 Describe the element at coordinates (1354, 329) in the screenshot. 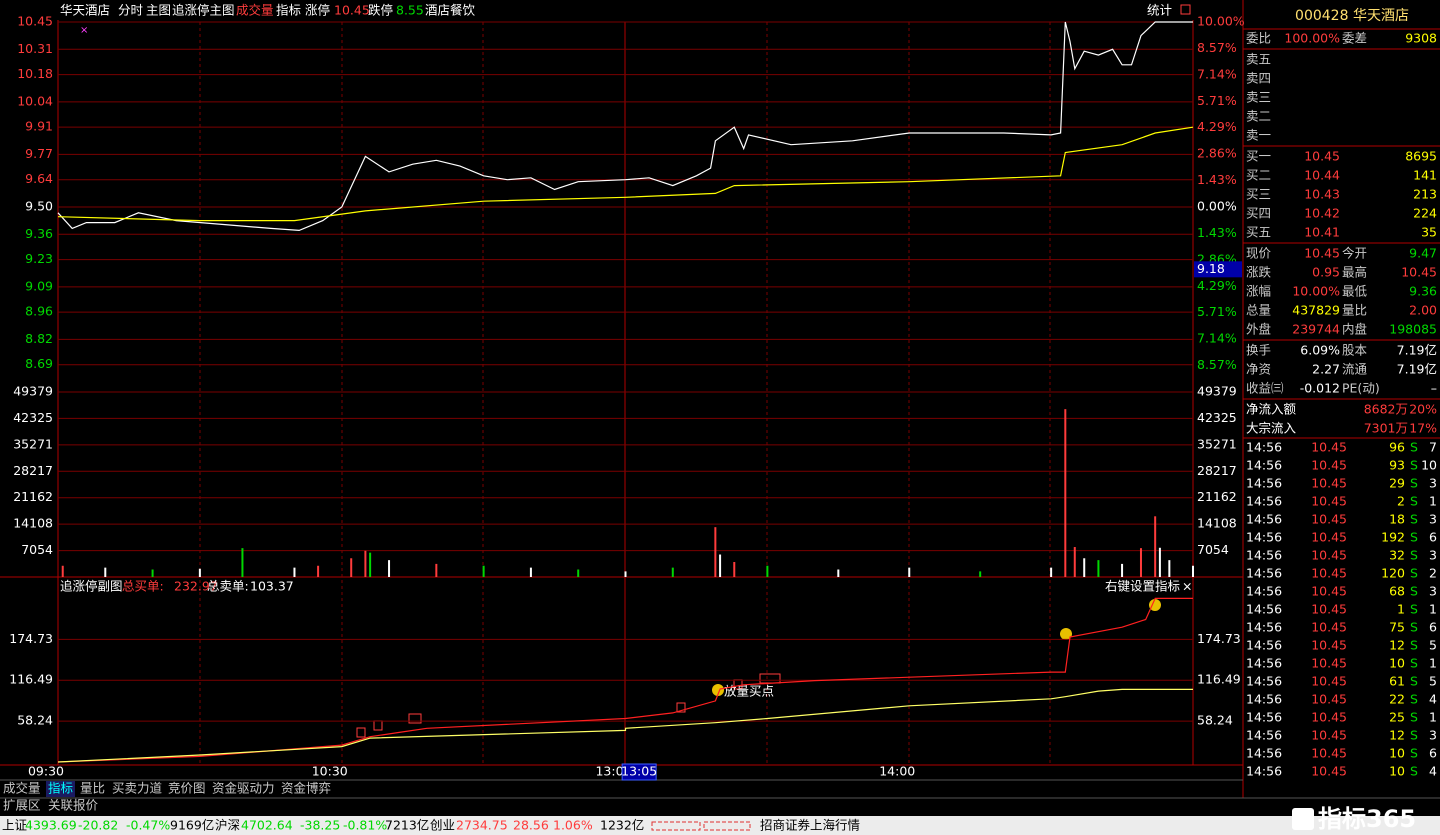

I see `panel-cell: 内盘` at that location.